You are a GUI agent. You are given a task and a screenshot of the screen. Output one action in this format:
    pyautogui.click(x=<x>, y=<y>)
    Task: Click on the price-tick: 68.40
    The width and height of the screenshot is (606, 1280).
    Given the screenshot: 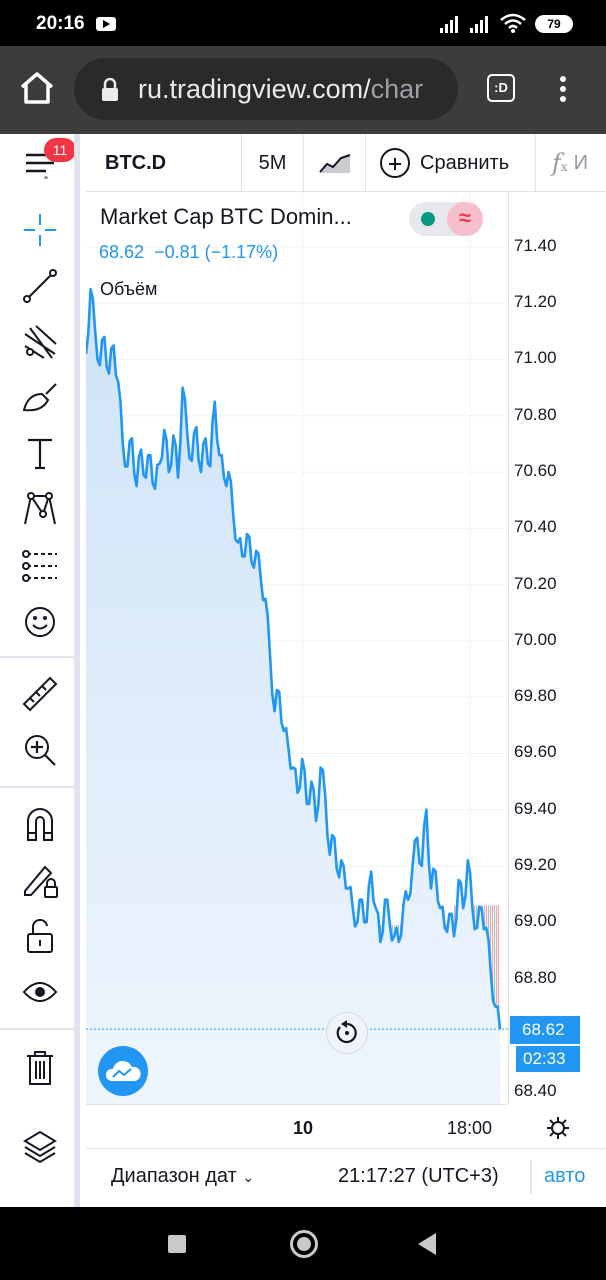 What is the action you would take?
    pyautogui.click(x=535, y=1090)
    